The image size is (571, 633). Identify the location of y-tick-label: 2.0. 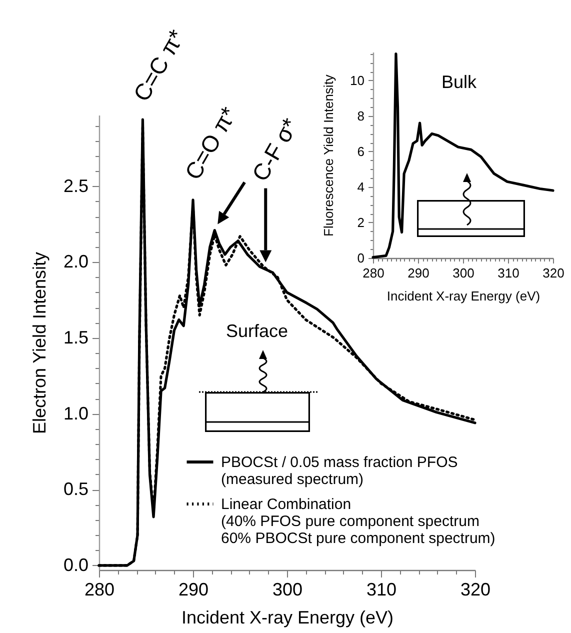
(75, 262).